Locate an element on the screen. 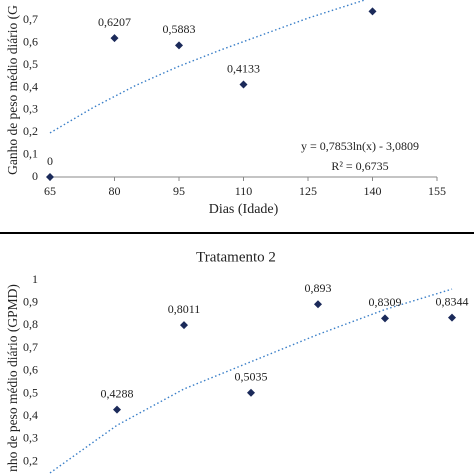  data-label: 0,4133 is located at coordinates (243, 68).